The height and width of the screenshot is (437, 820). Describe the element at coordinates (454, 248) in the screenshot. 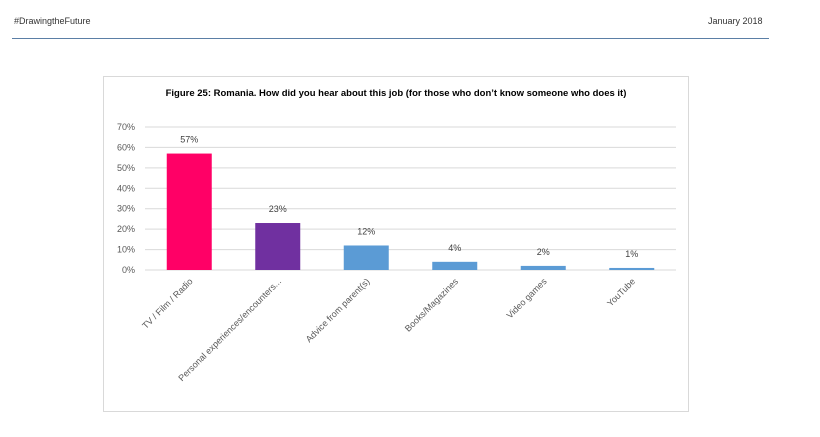

I see `data-label: 4%` at that location.